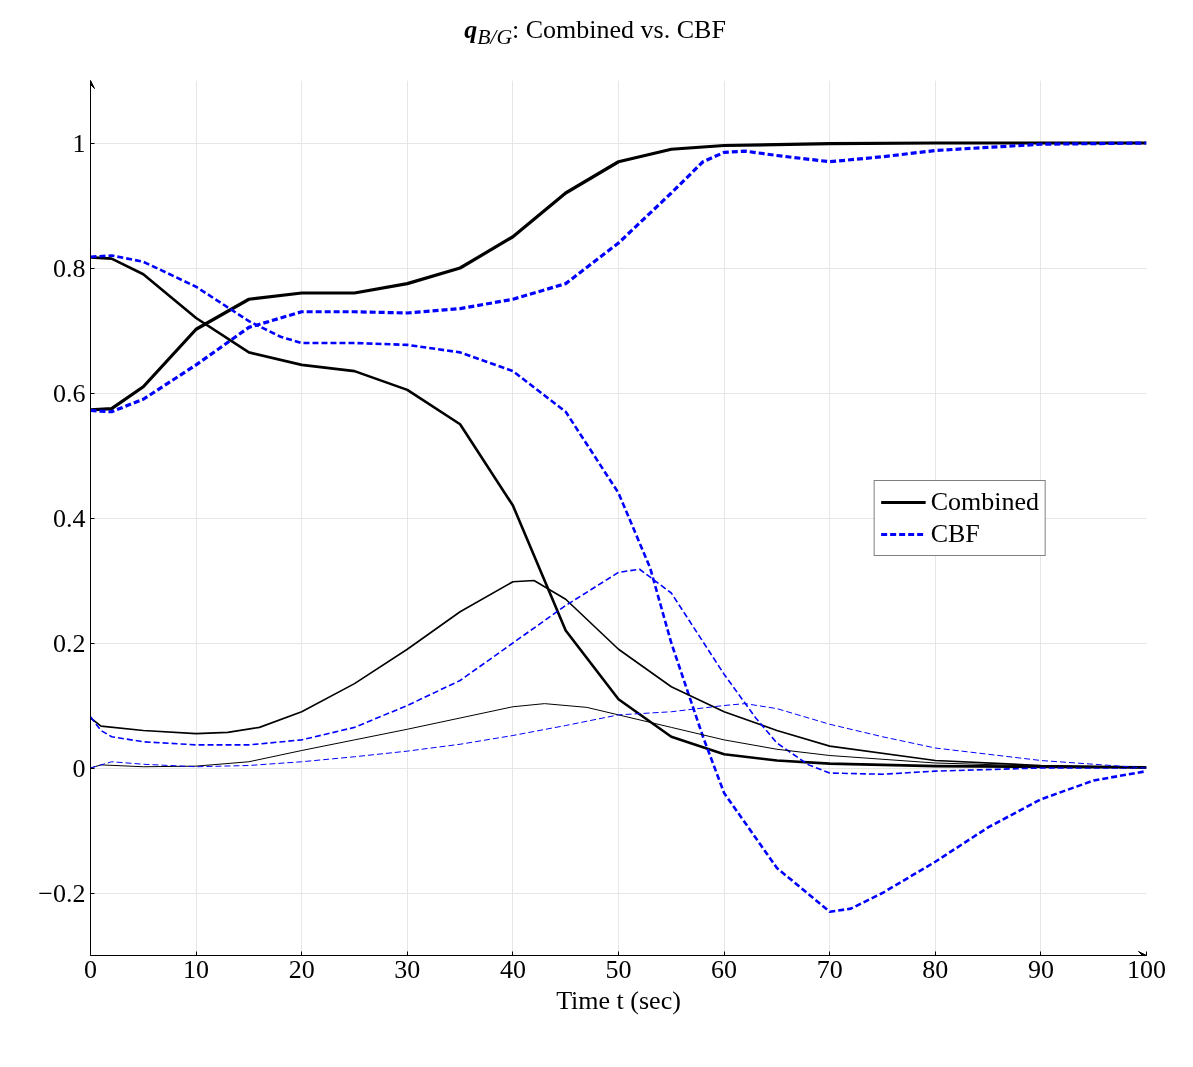 The width and height of the screenshot is (1193, 1067). I want to click on y-tick-label: 0.8, so click(69, 268).